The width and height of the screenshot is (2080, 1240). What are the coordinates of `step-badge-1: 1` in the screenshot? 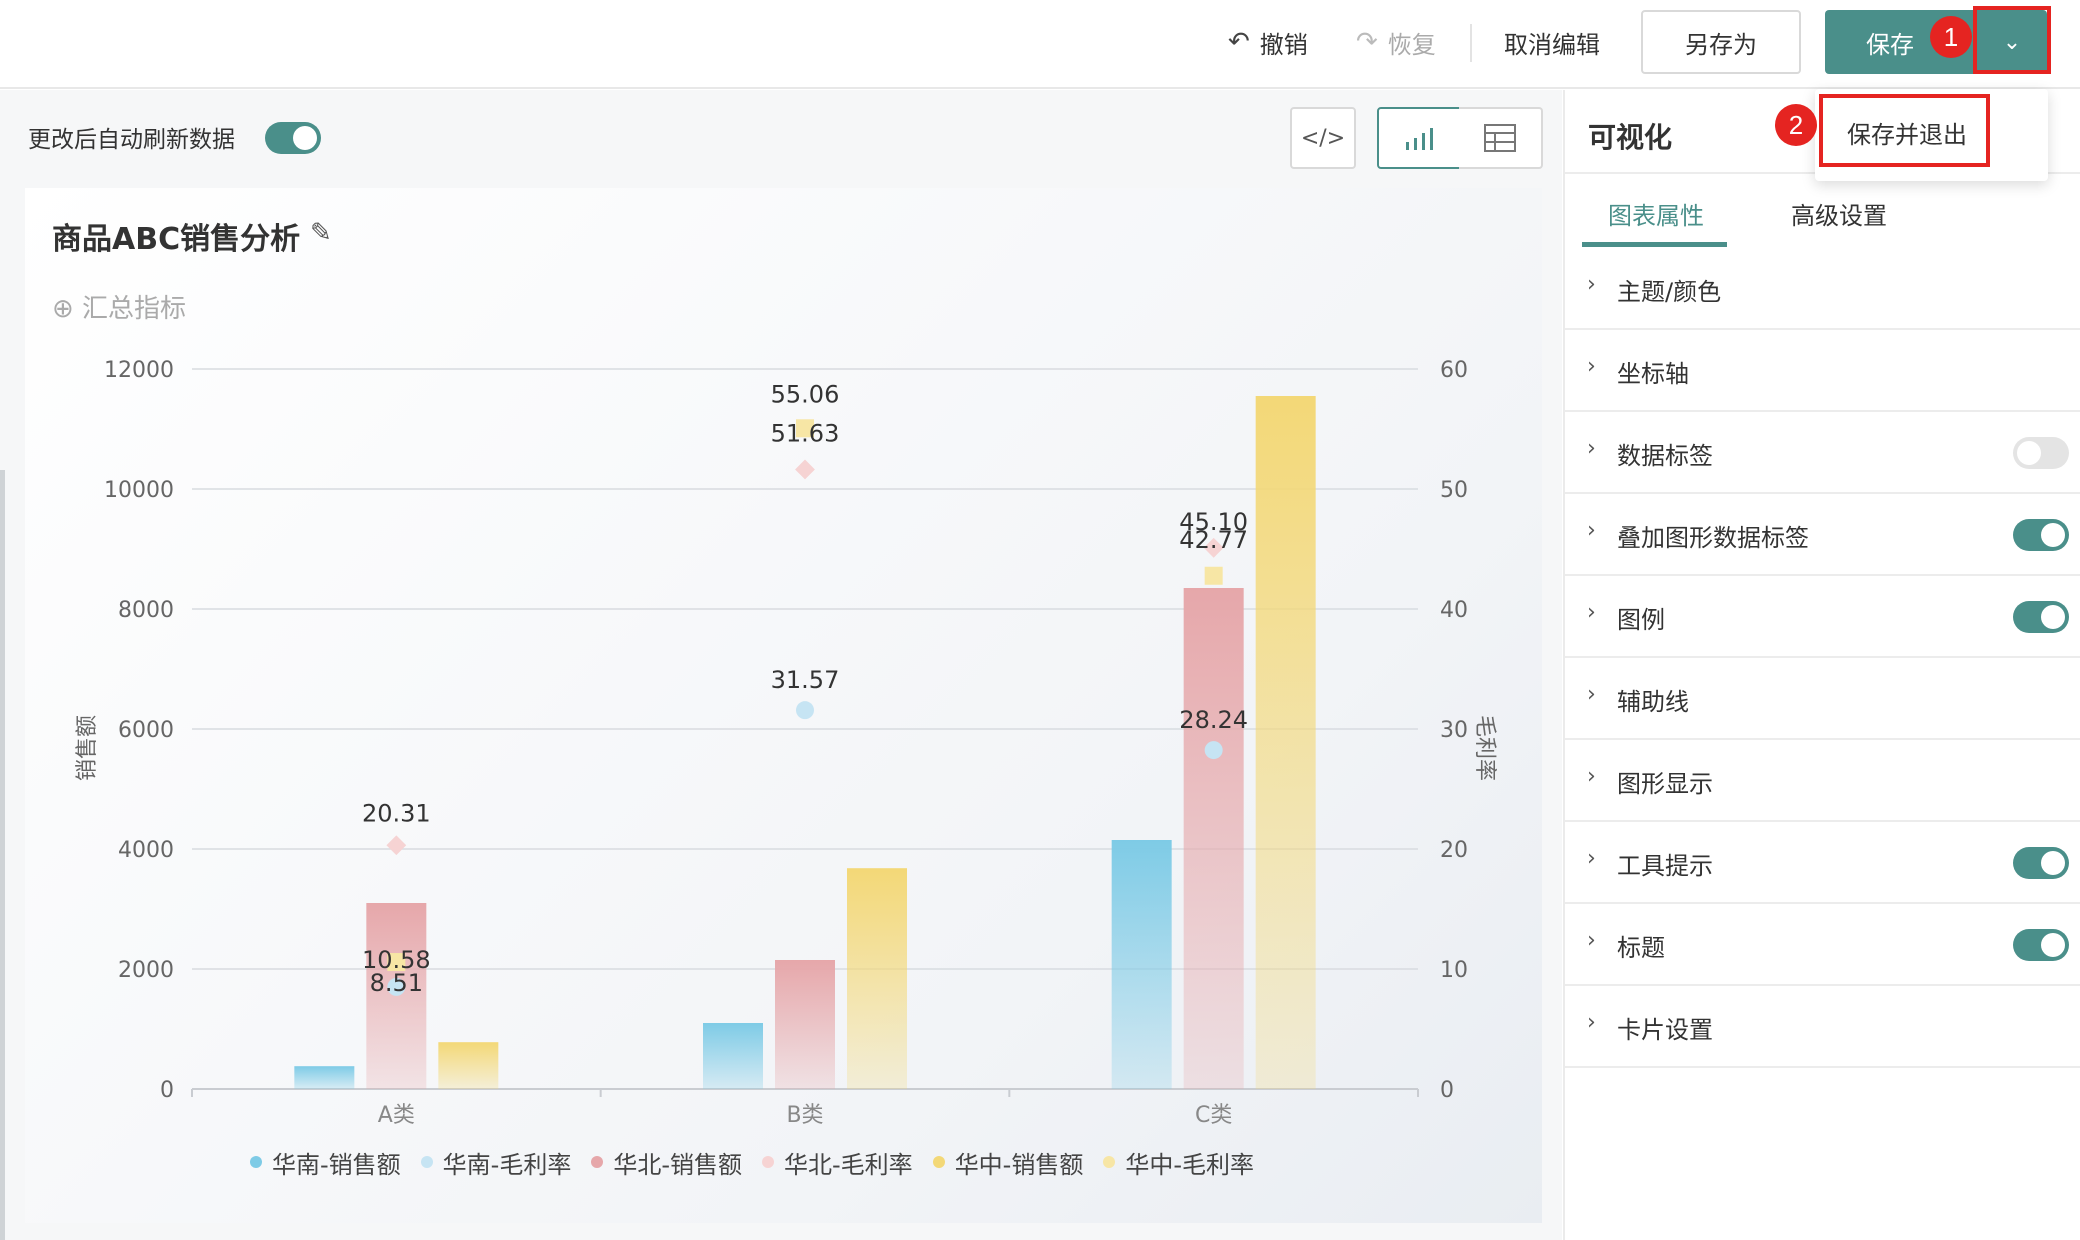 It's located at (1951, 37).